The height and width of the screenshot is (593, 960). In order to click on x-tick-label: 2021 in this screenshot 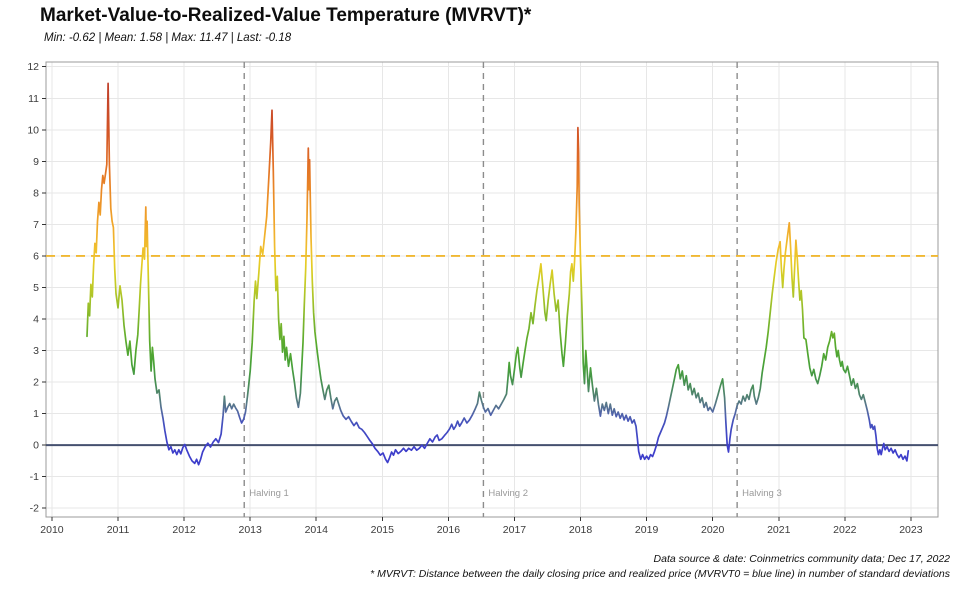, I will do `click(779, 530)`.